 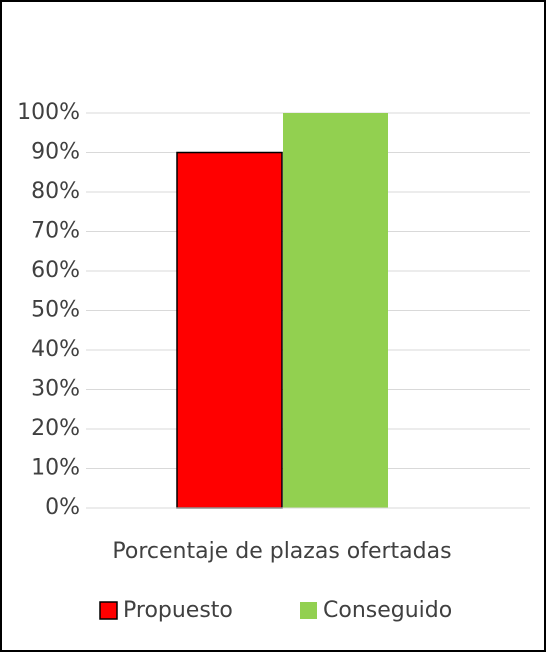 What do you see at coordinates (55, 310) in the screenshot?
I see `y-tick-label: 50%` at bounding box center [55, 310].